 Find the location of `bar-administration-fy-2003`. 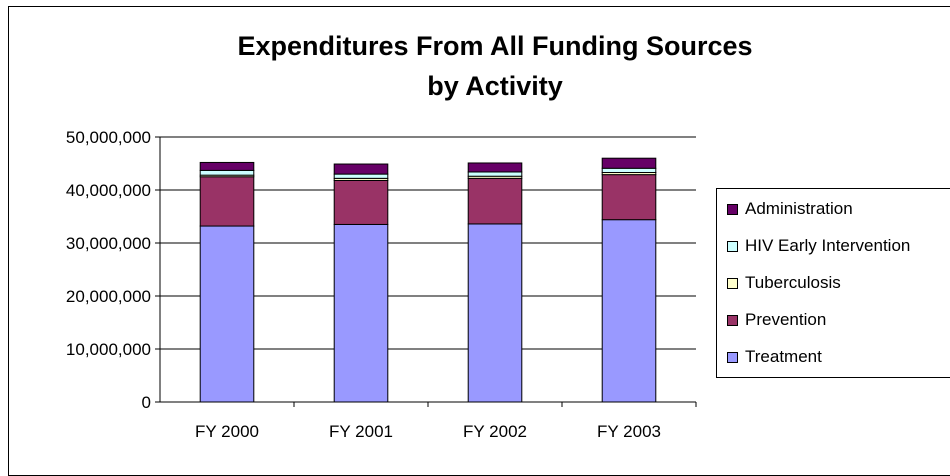

bar-administration-fy-2003 is located at coordinates (629, 163).